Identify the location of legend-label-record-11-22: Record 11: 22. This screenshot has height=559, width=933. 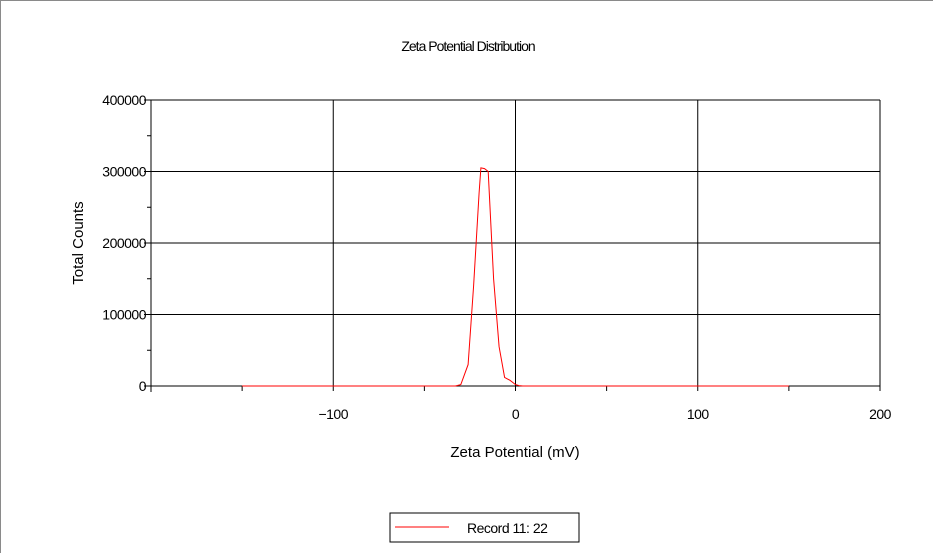
(507, 528).